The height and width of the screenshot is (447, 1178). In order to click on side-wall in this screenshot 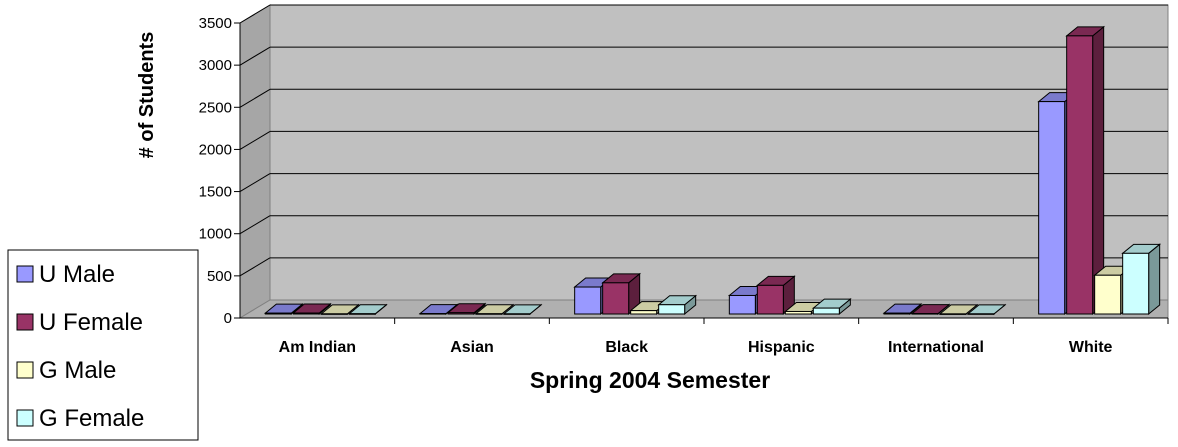, I will do `click(255, 161)`.